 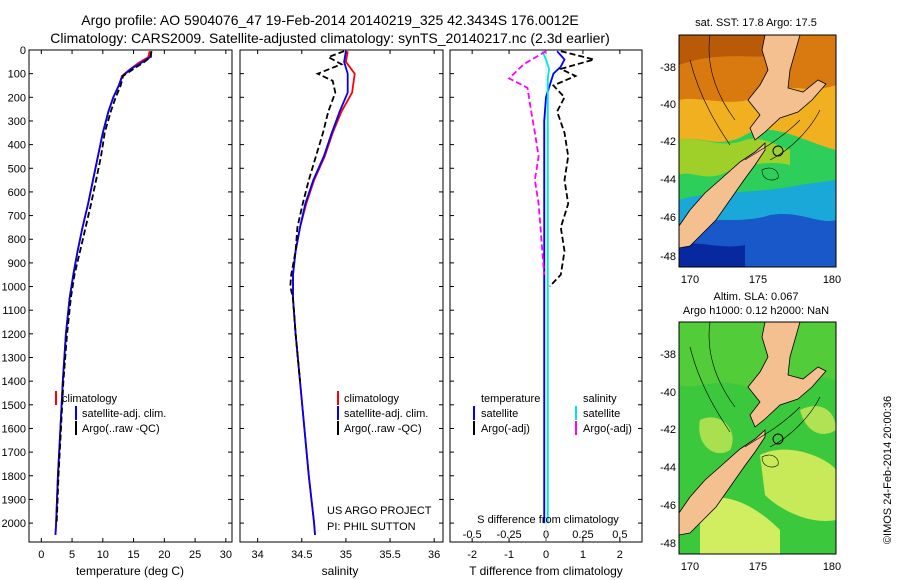 What do you see at coordinates (14, 453) in the screenshot?
I see `depth-tick-label: 1700` at bounding box center [14, 453].